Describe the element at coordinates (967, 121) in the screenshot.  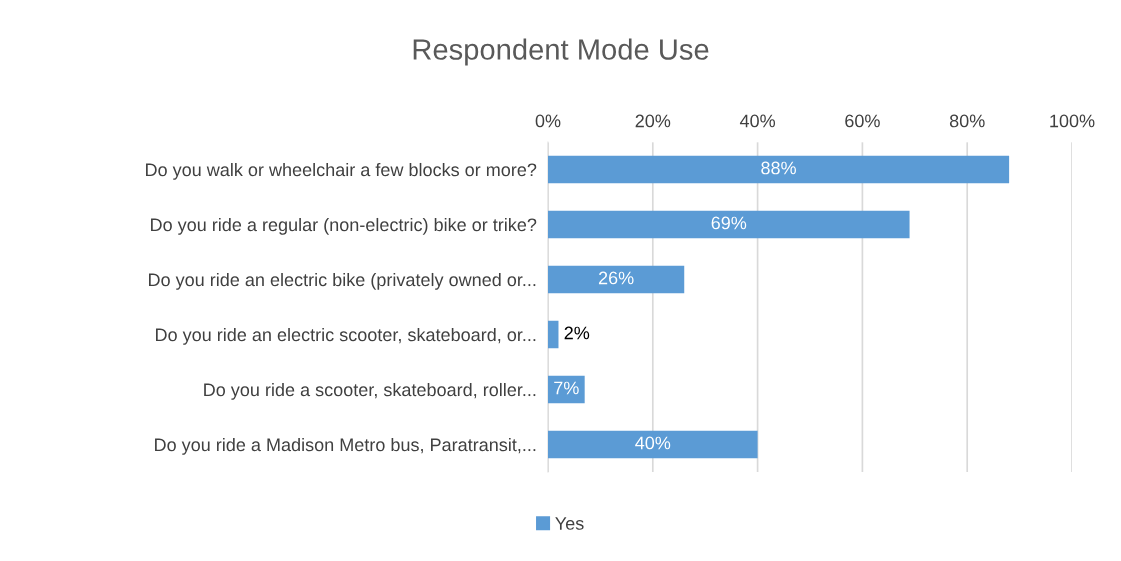
I see `x-tick-label: 80%` at that location.